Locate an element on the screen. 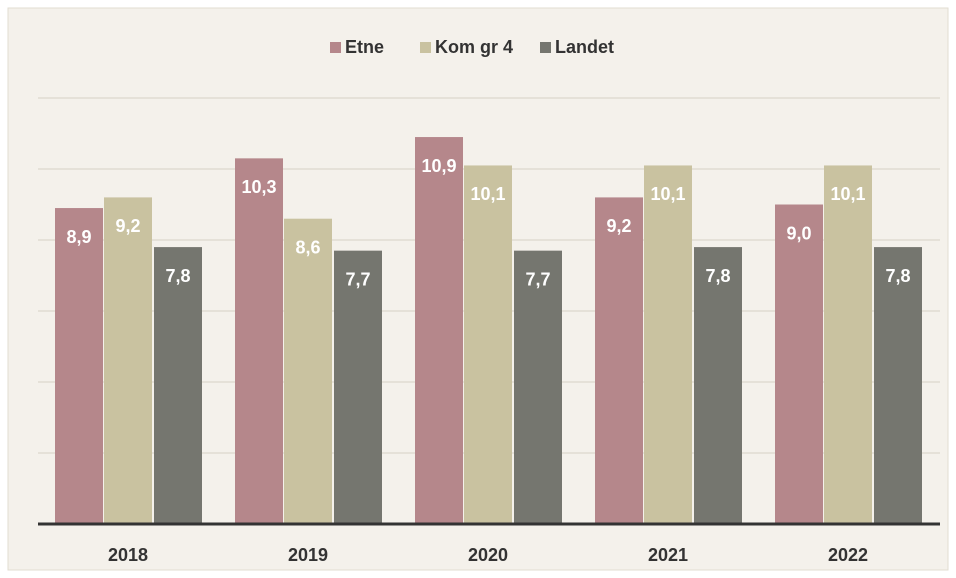  x-tick-label: 2021 is located at coordinates (668, 555).